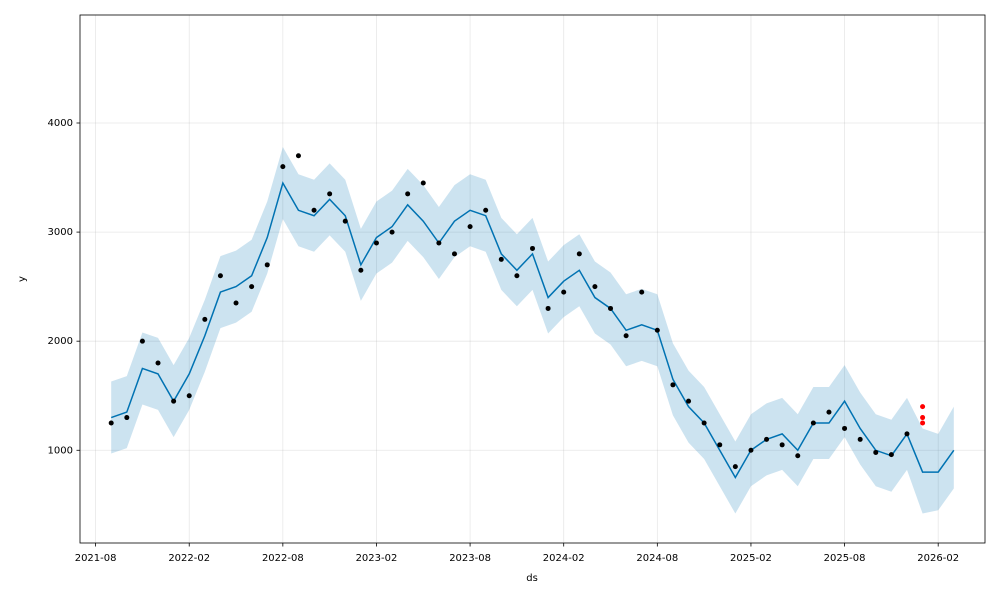  Describe the element at coordinates (532, 578) in the screenshot. I see `x-axis-label: ds` at that location.